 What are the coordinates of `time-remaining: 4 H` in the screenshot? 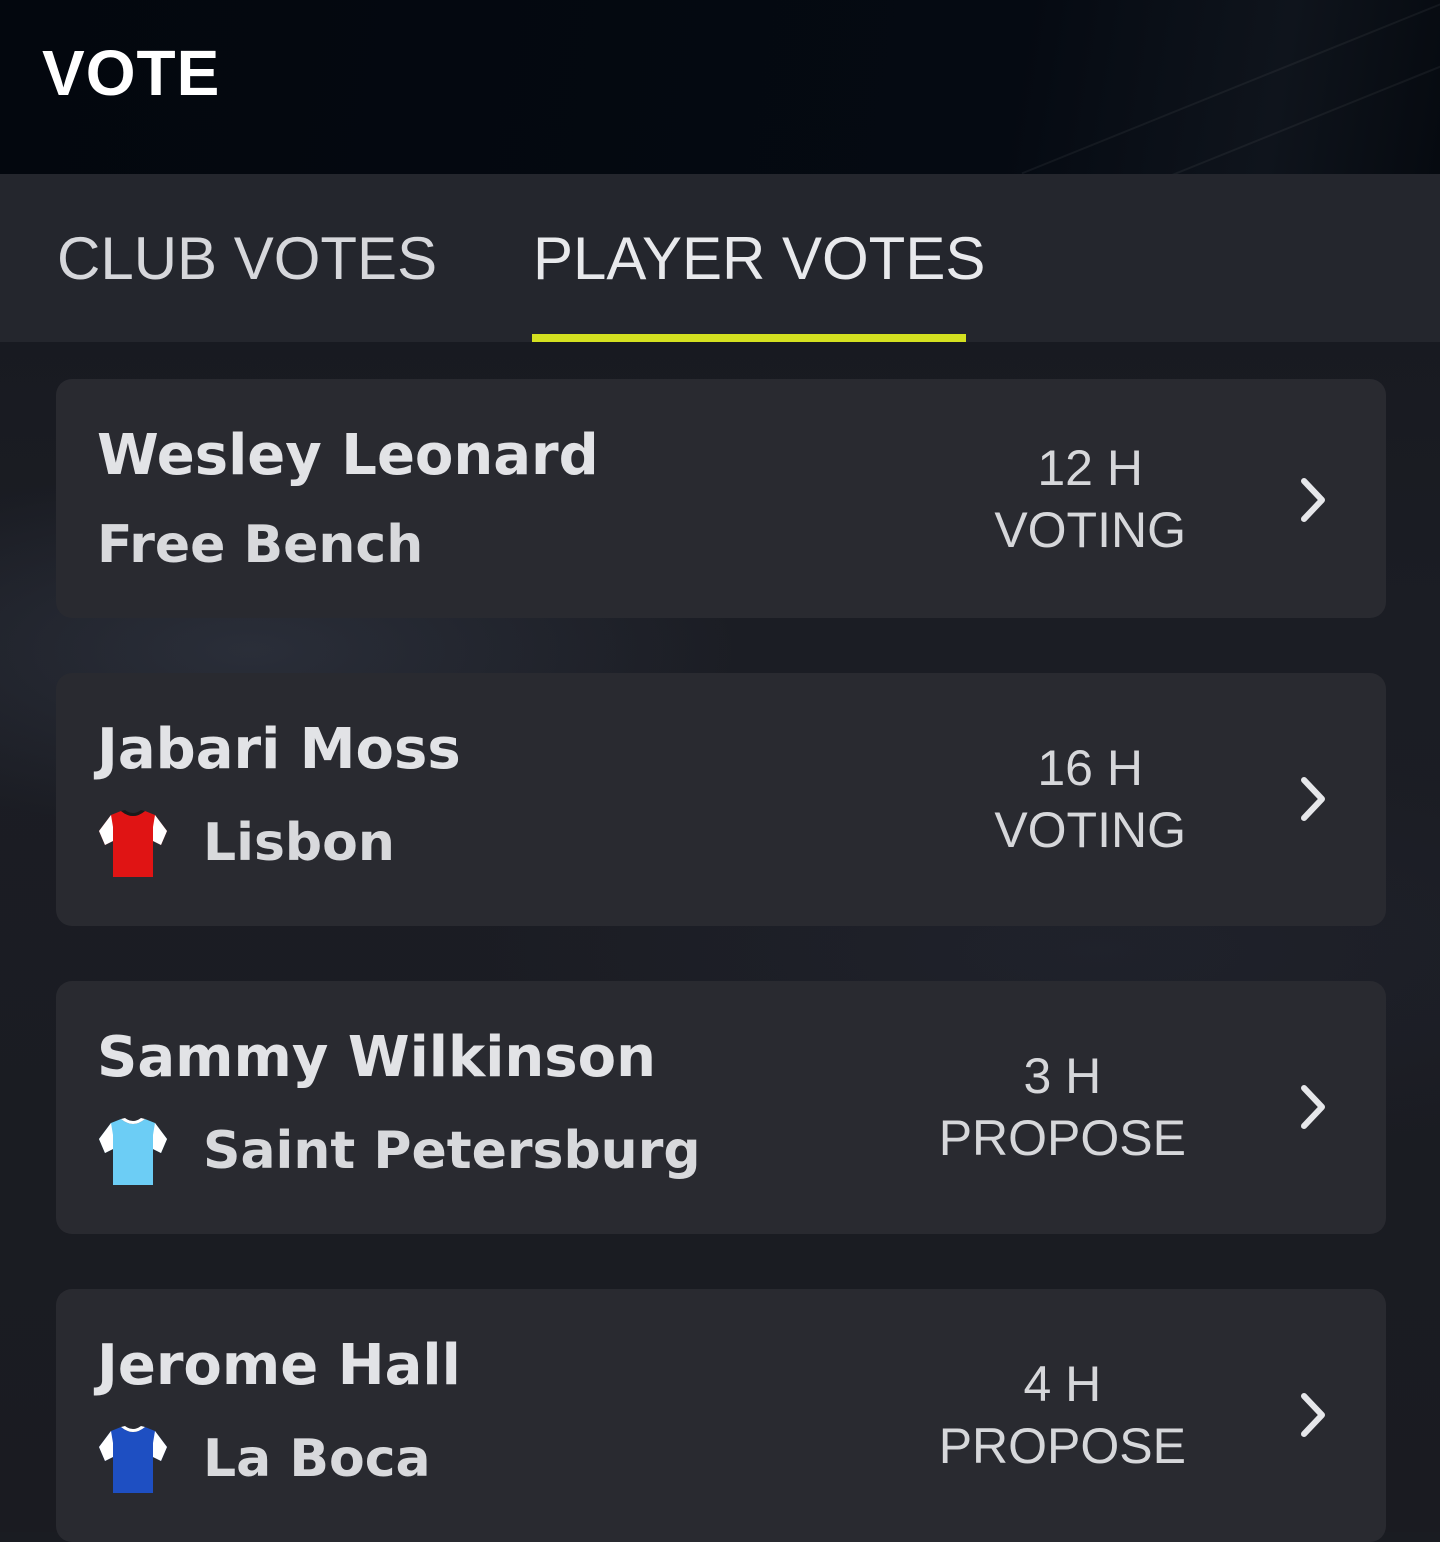 It's located at (1062, 1384).